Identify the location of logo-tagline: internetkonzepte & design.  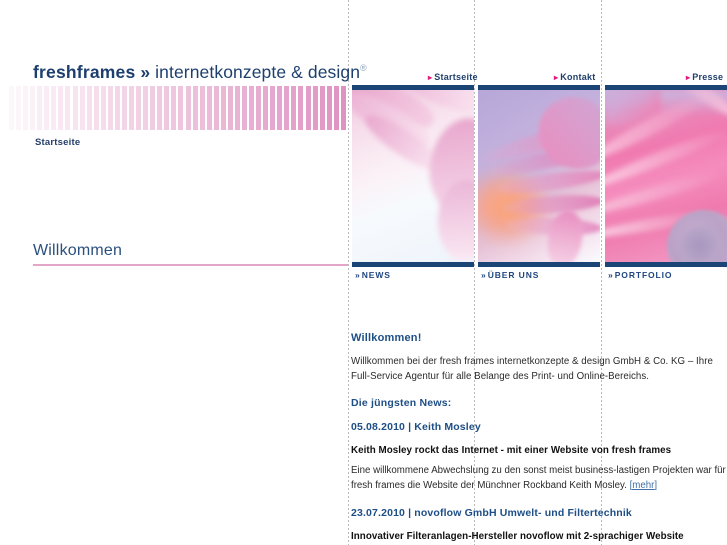
(258, 72).